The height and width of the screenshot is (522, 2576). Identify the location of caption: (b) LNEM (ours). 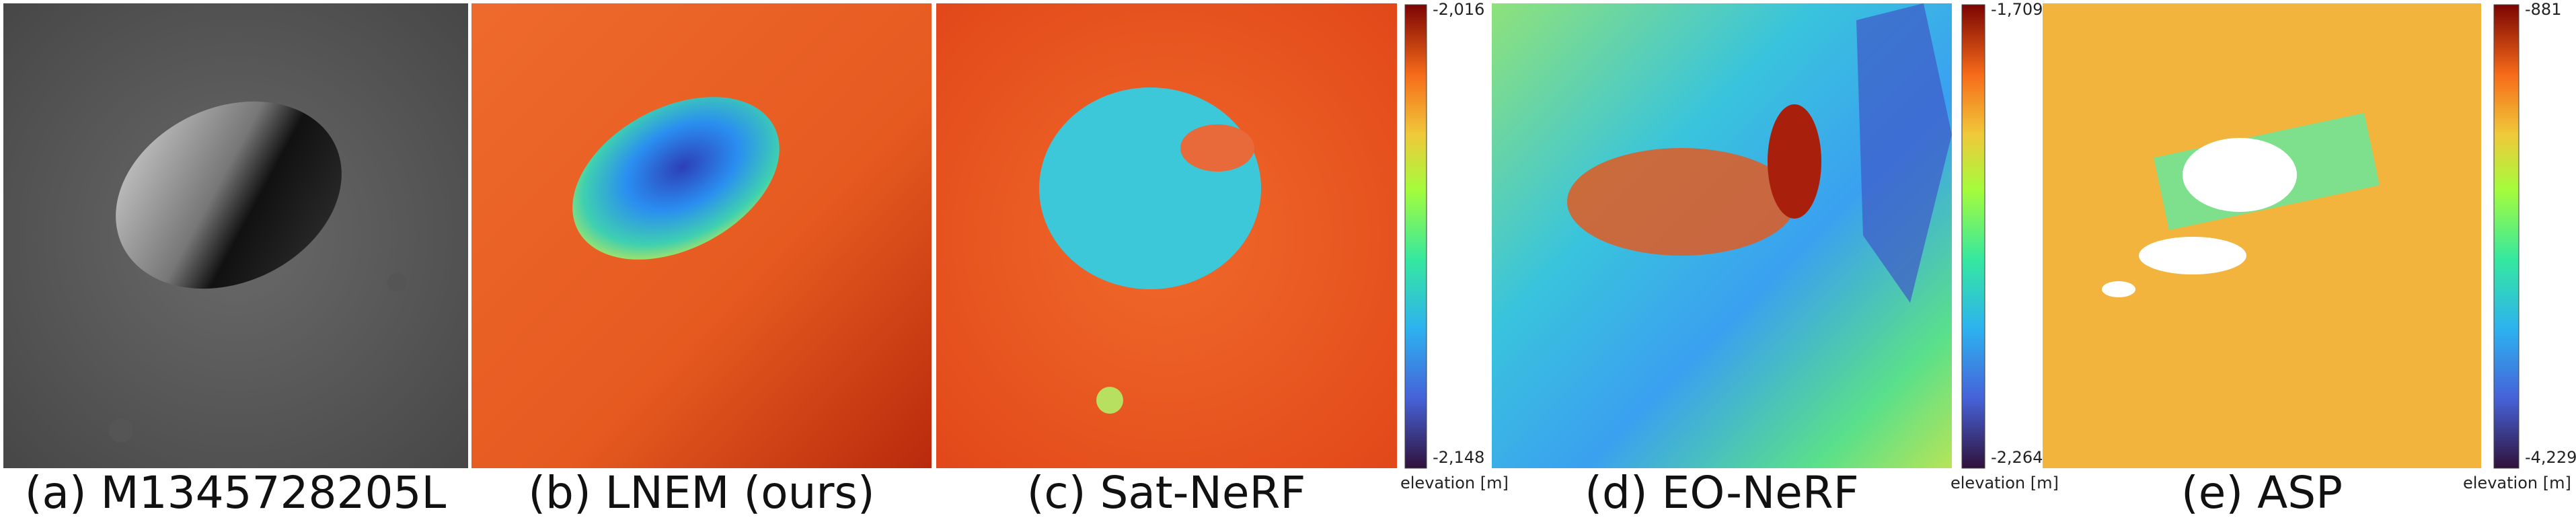
(701, 493).